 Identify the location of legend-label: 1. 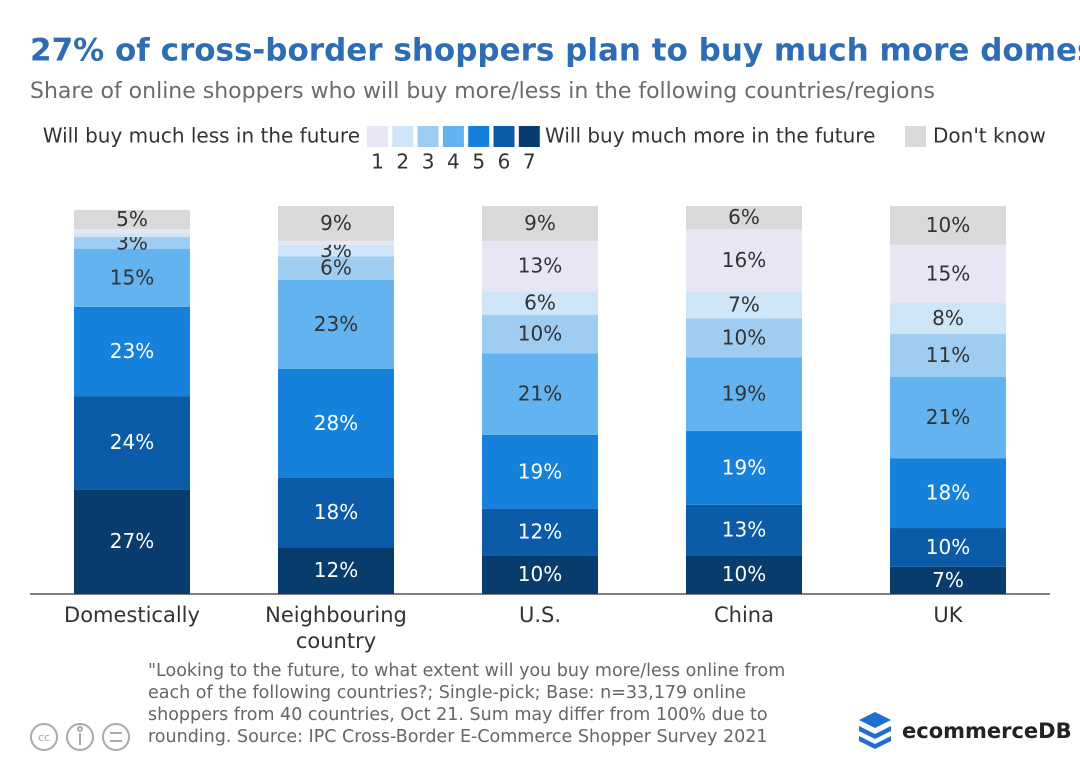
(377, 162).